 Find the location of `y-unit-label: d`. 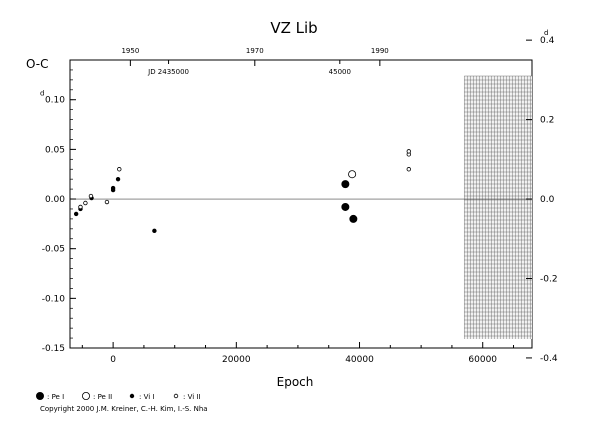

y-unit-label: d is located at coordinates (42, 94).